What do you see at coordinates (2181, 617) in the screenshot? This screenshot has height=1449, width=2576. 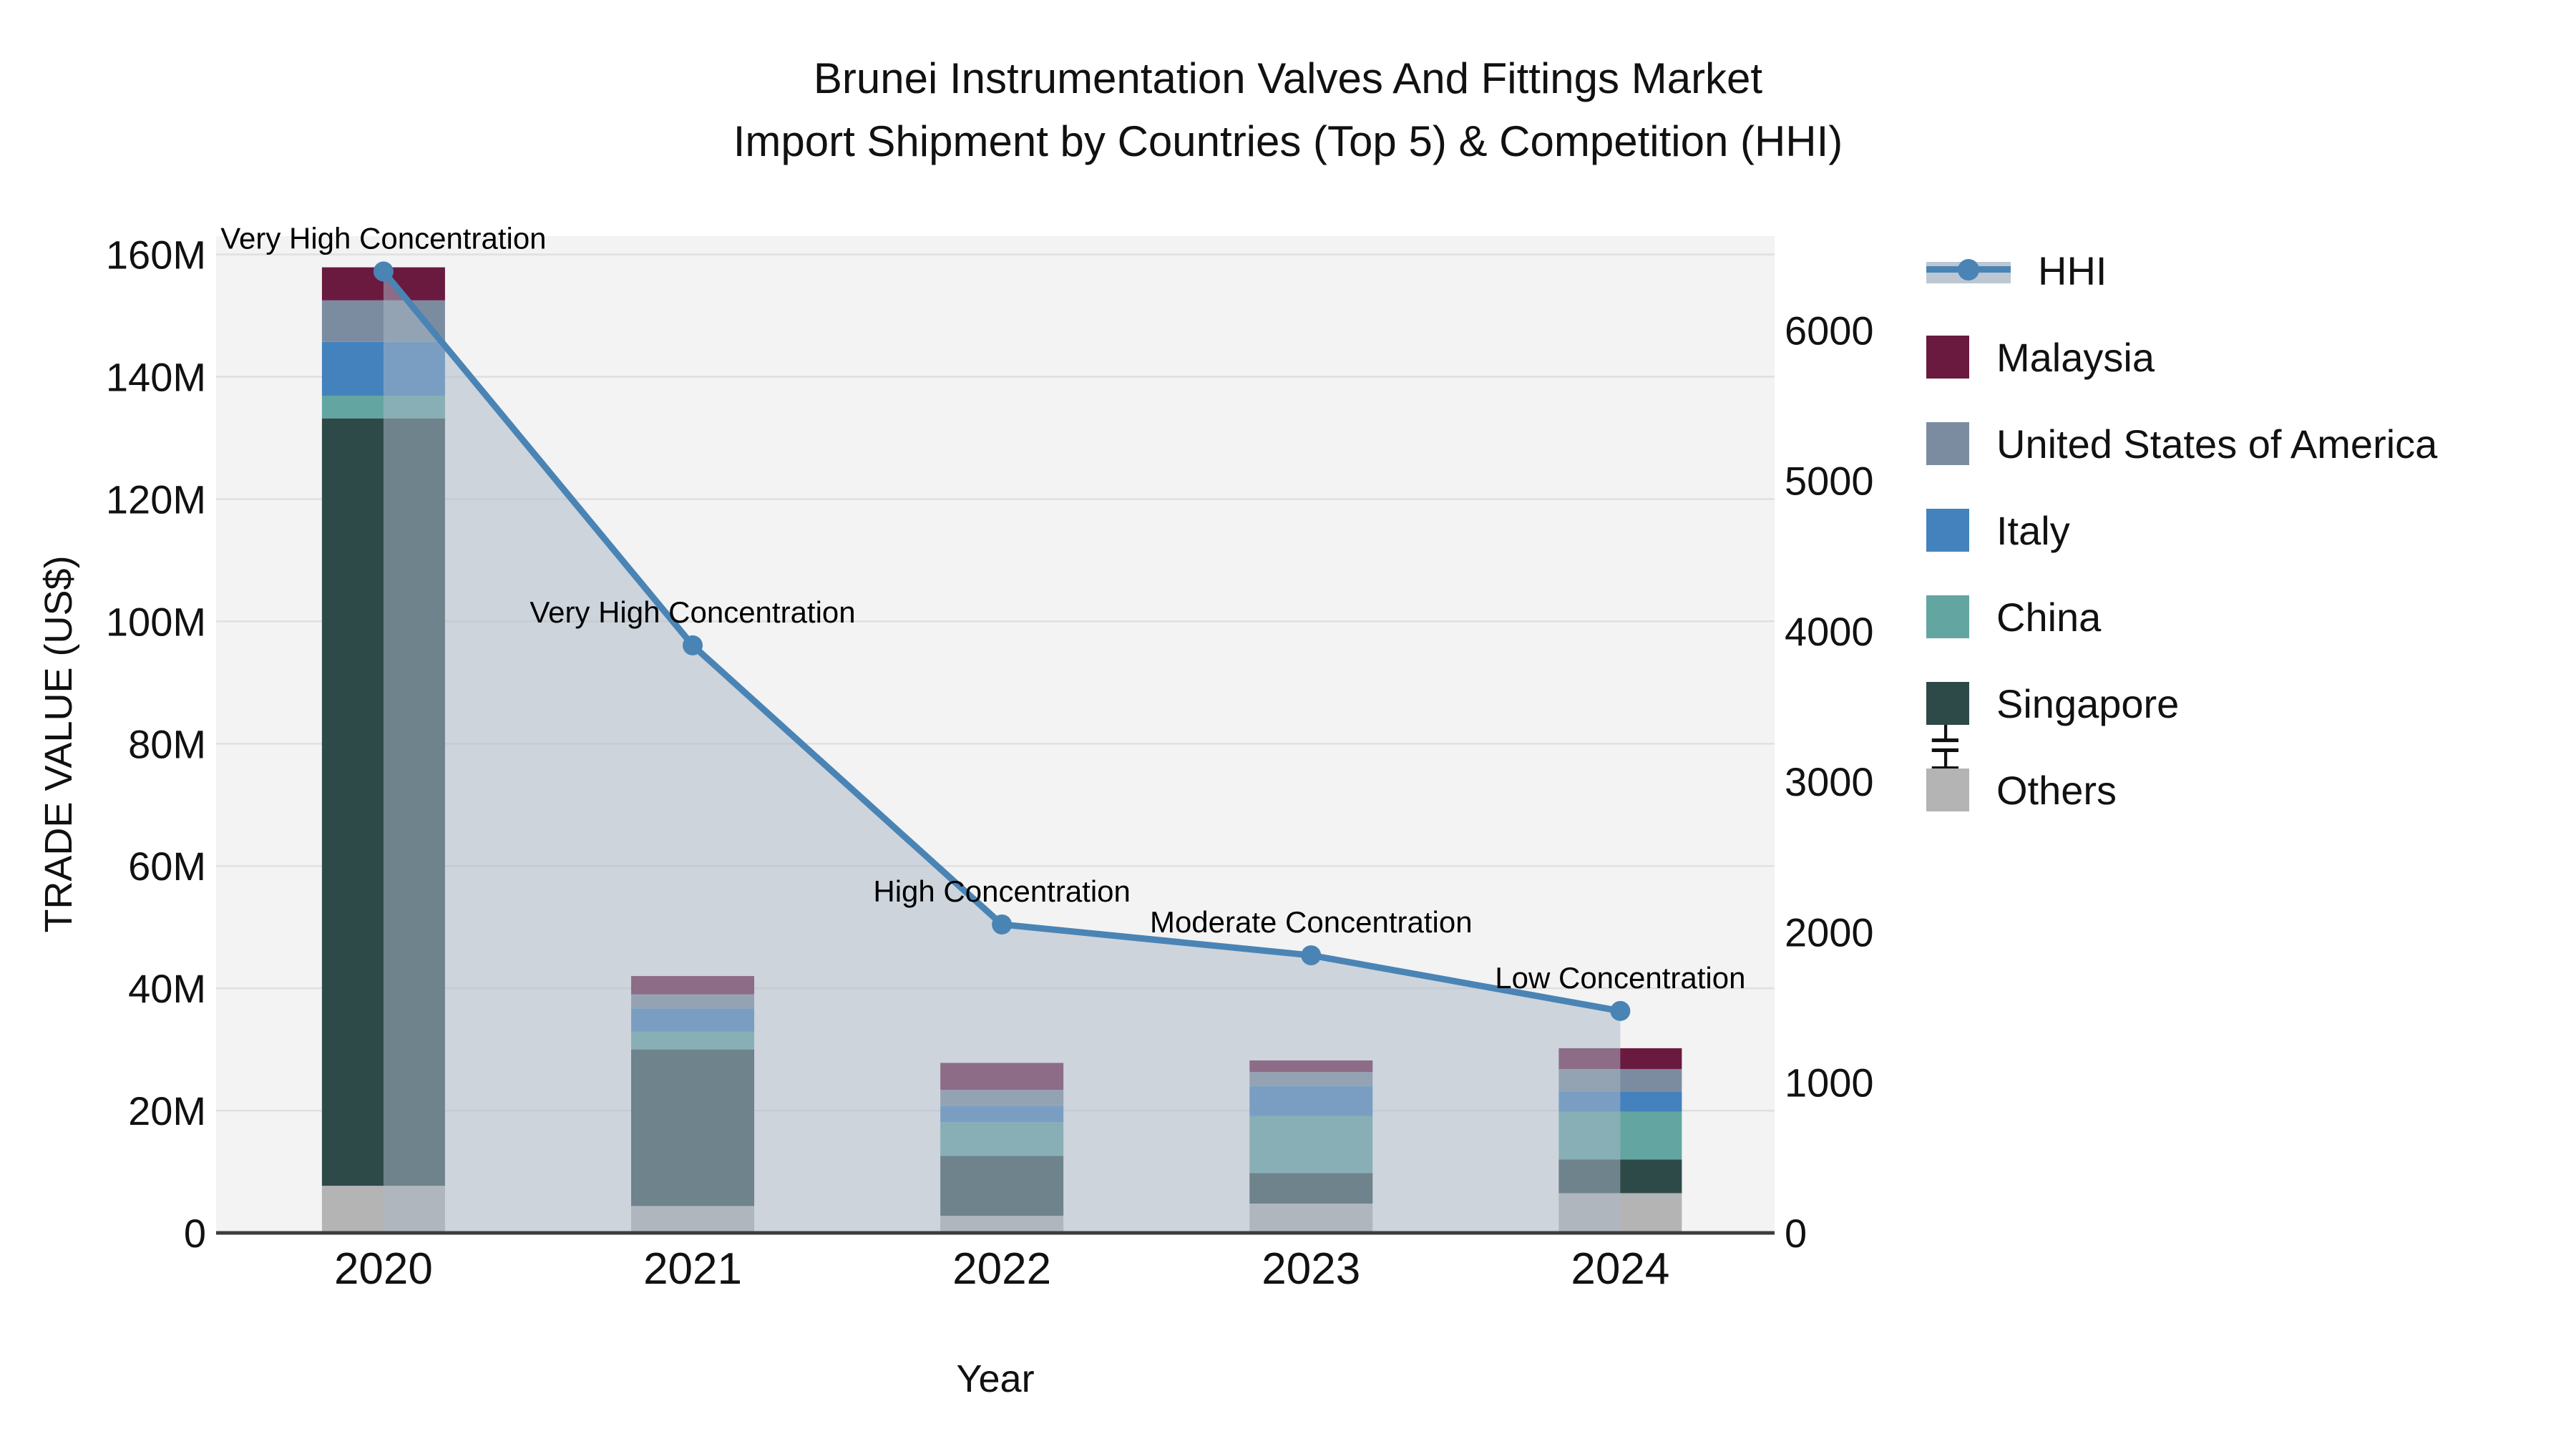 I see `legend-item-china: China` at bounding box center [2181, 617].